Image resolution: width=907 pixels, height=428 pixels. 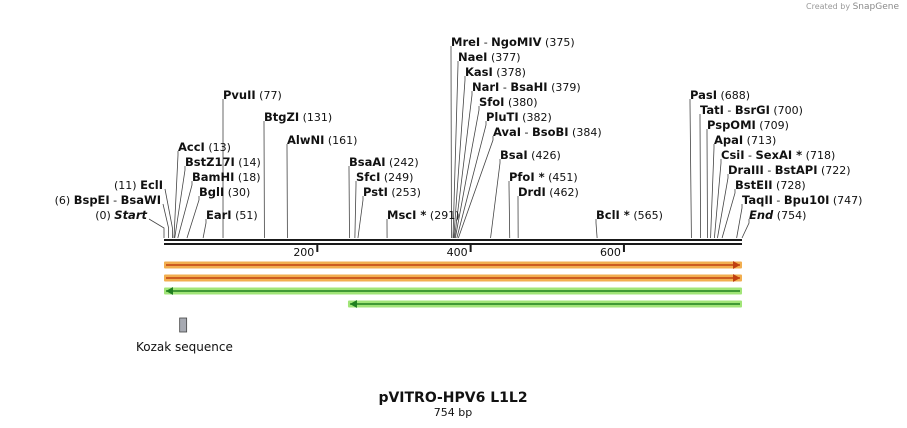 I want to click on kozak-marker, so click(x=183, y=325).